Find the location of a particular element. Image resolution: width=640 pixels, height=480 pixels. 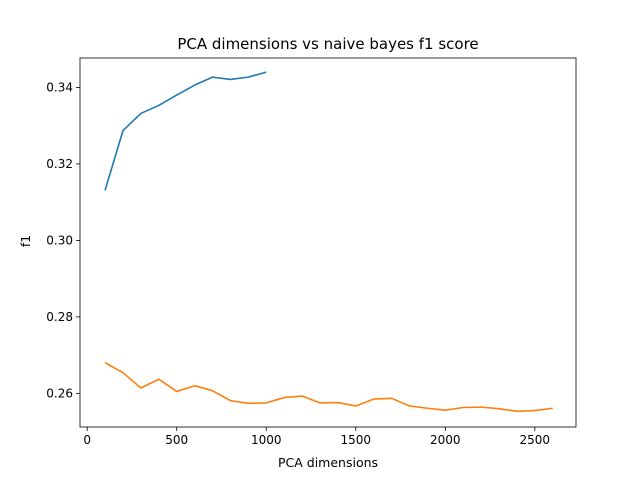

x-tick-label: 1500 is located at coordinates (355, 440).